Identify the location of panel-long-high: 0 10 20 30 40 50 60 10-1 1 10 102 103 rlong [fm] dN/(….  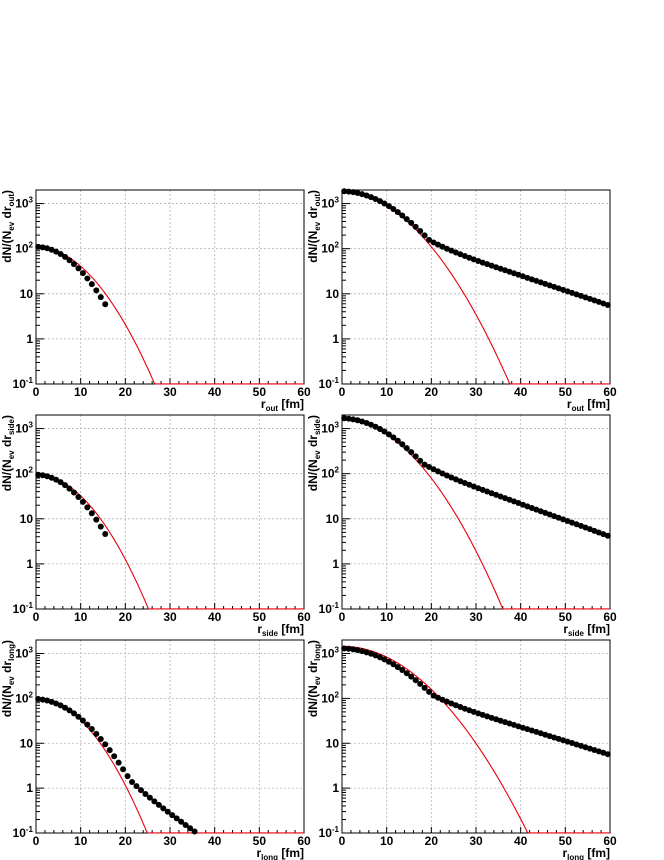
(461, 749).